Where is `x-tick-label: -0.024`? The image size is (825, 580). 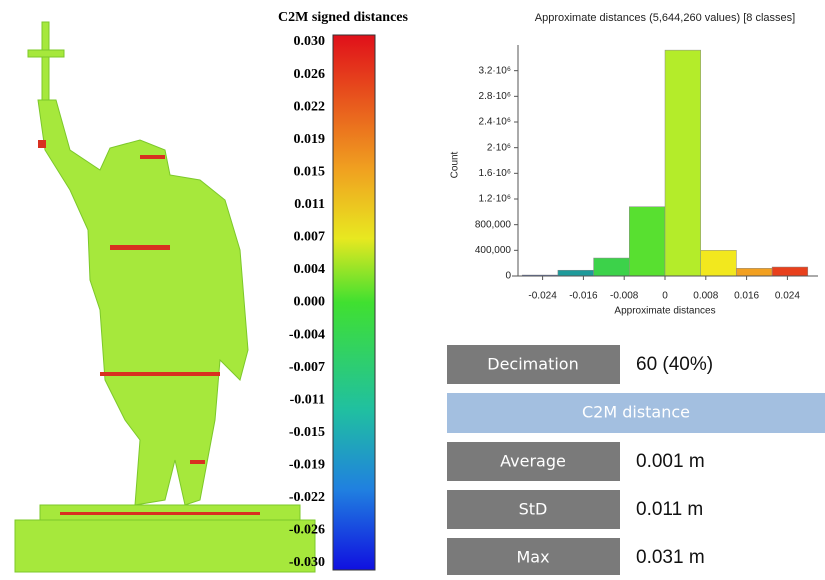 x-tick-label: -0.024 is located at coordinates (542, 296).